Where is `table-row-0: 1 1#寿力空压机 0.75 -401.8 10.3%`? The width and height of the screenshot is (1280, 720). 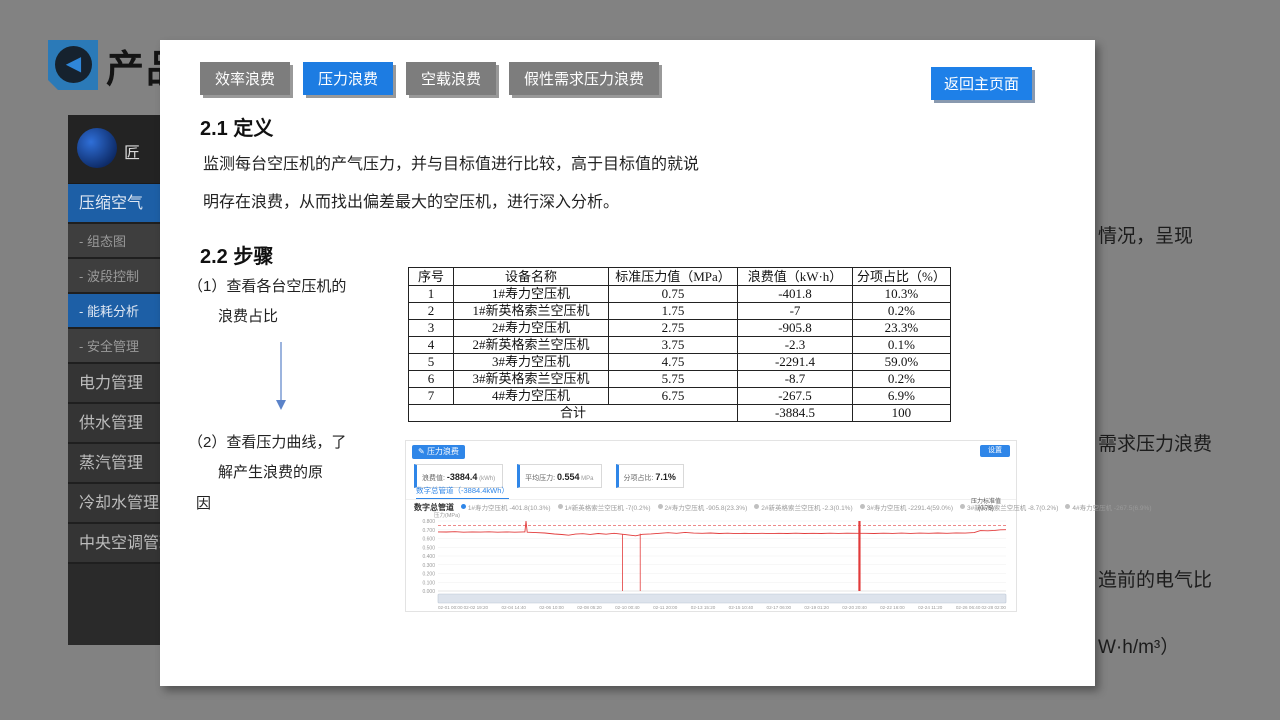
table-row-0: 1 1#寿力空压机 0.75 -401.8 10.3% is located at coordinates (679, 294).